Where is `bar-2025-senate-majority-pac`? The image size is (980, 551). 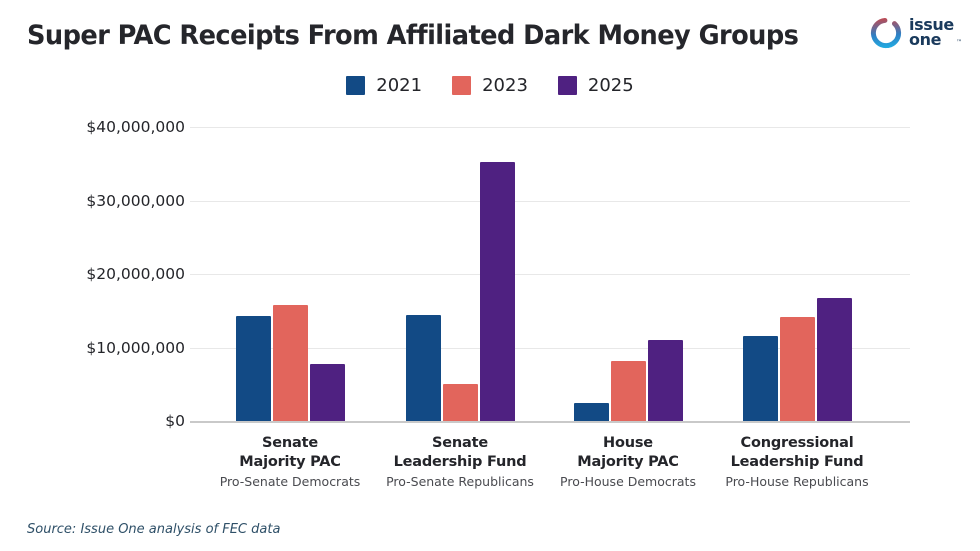
bar-2025-senate-majority-pac is located at coordinates (327, 392).